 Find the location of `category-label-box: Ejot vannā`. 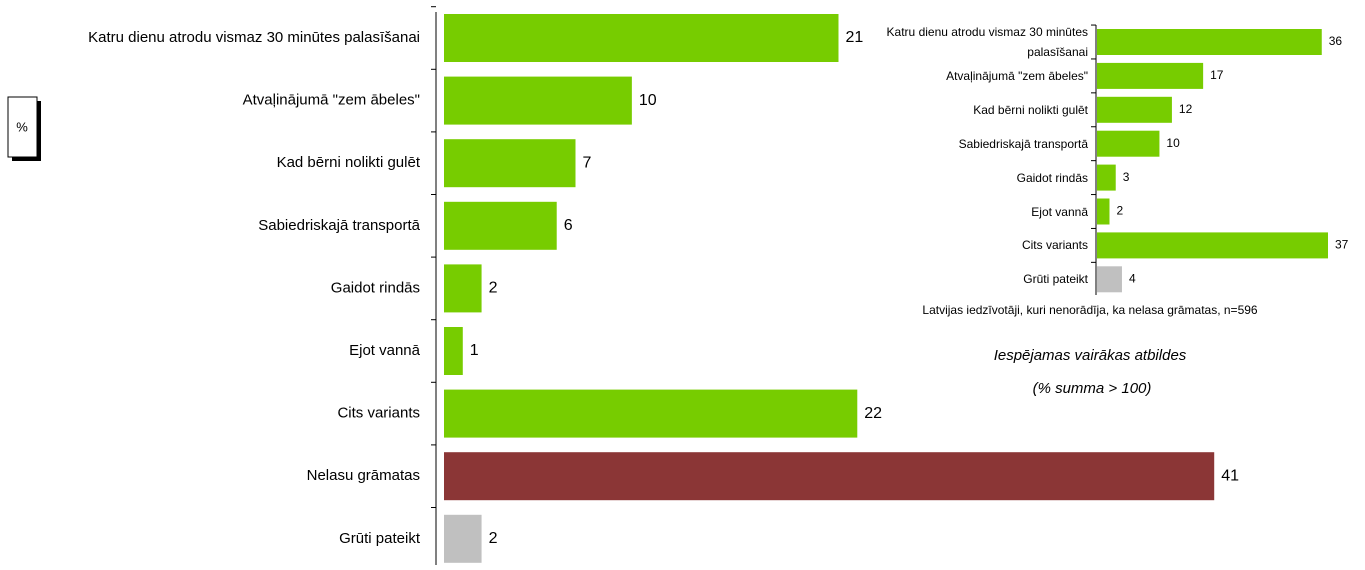

category-label-box: Ejot vannā is located at coordinates (985, 212).